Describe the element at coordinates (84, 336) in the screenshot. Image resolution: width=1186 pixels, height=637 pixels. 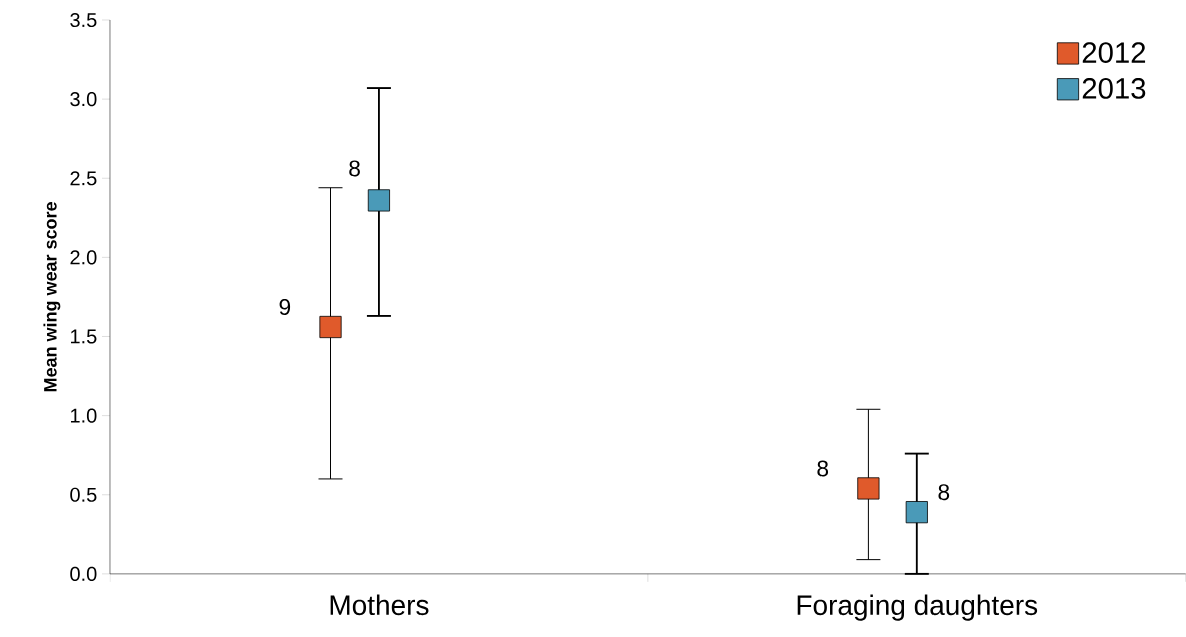
I see `y-tick-label: 1.5` at that location.